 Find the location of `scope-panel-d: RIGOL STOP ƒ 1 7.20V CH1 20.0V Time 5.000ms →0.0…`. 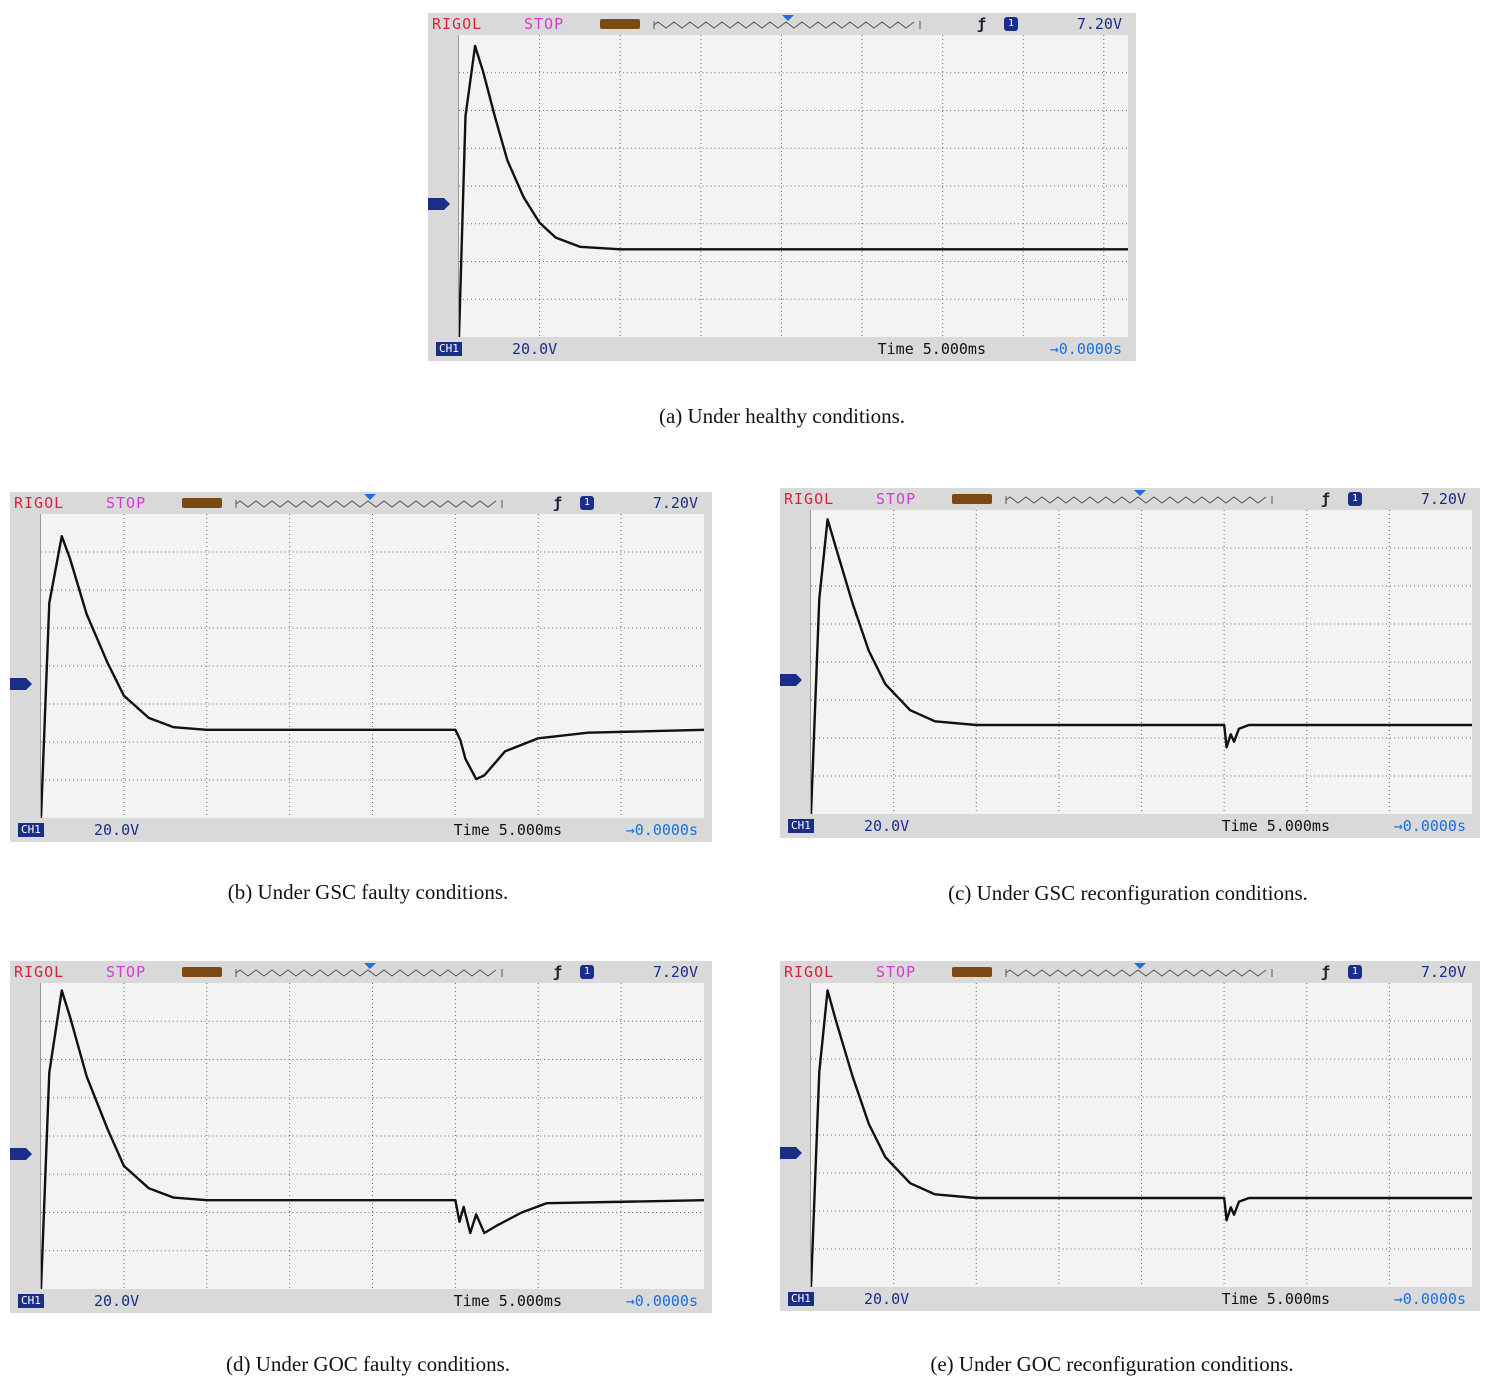

scope-panel-d: RIGOL STOP ƒ 1 7.20V CH1 20.0V Time 5.000ms →0.0… is located at coordinates (361, 1137).